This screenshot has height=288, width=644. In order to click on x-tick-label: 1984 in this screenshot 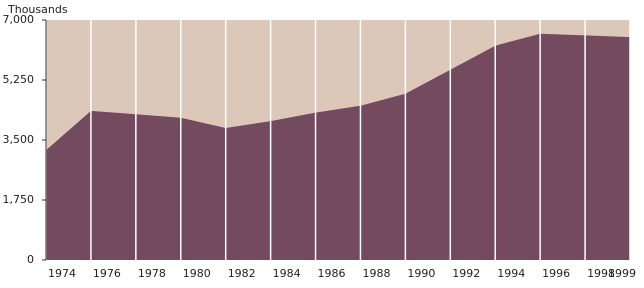, I will do `click(287, 273)`.